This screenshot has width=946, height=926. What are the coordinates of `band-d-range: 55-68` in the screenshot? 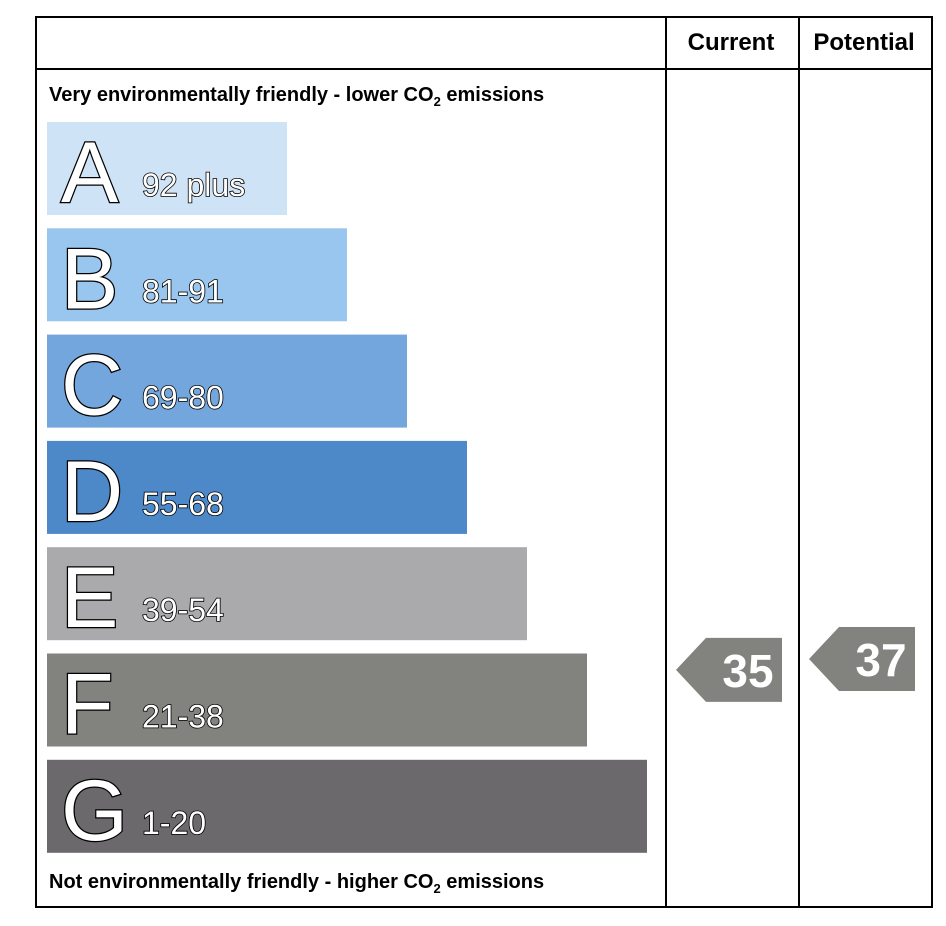 It's located at (183, 504).